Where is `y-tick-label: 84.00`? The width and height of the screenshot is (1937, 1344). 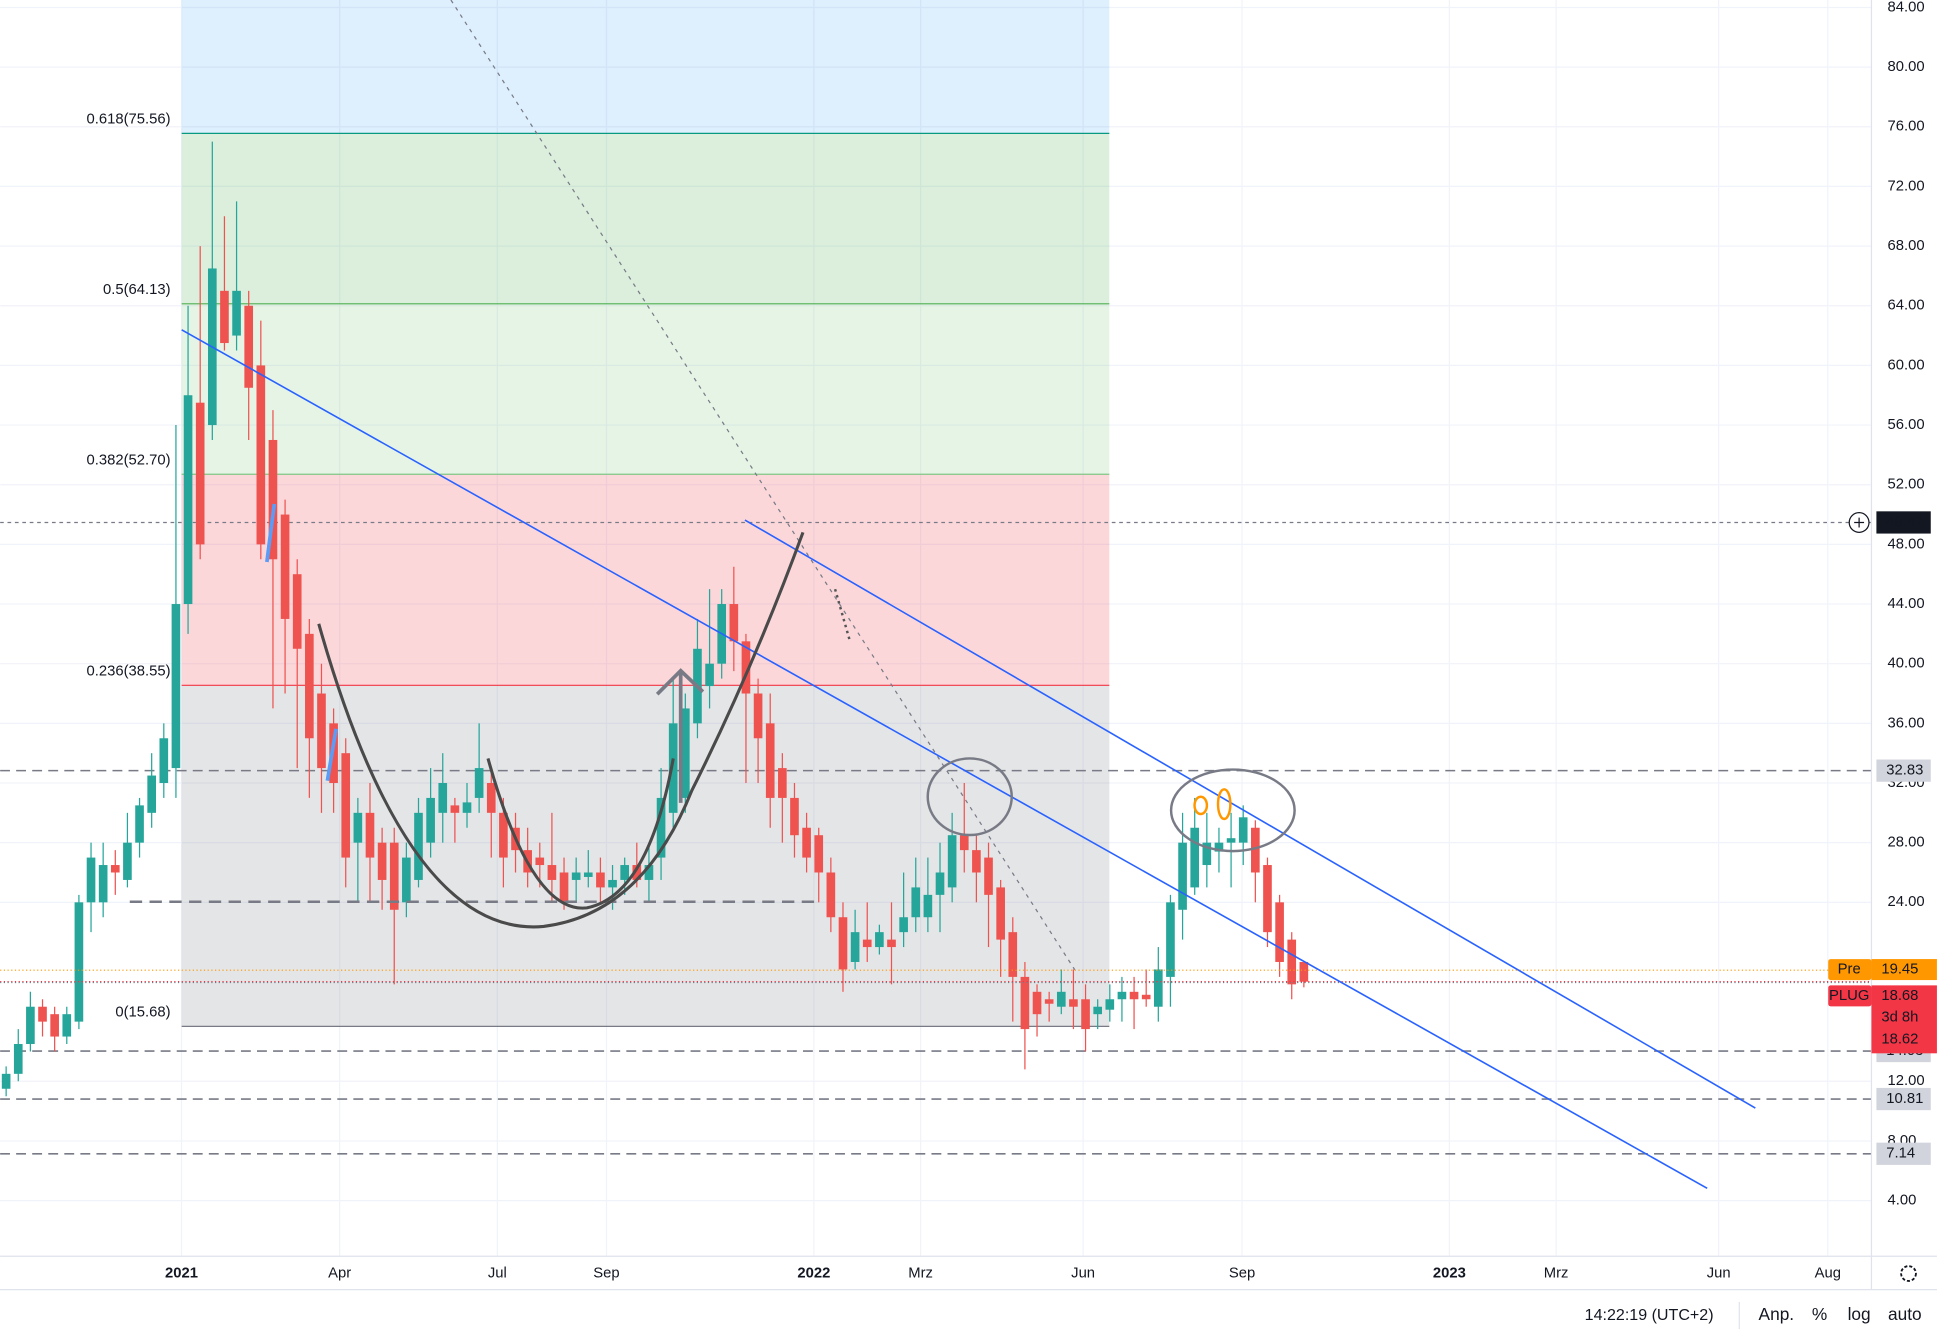 y-tick-label: 84.00 is located at coordinates (1906, 7).